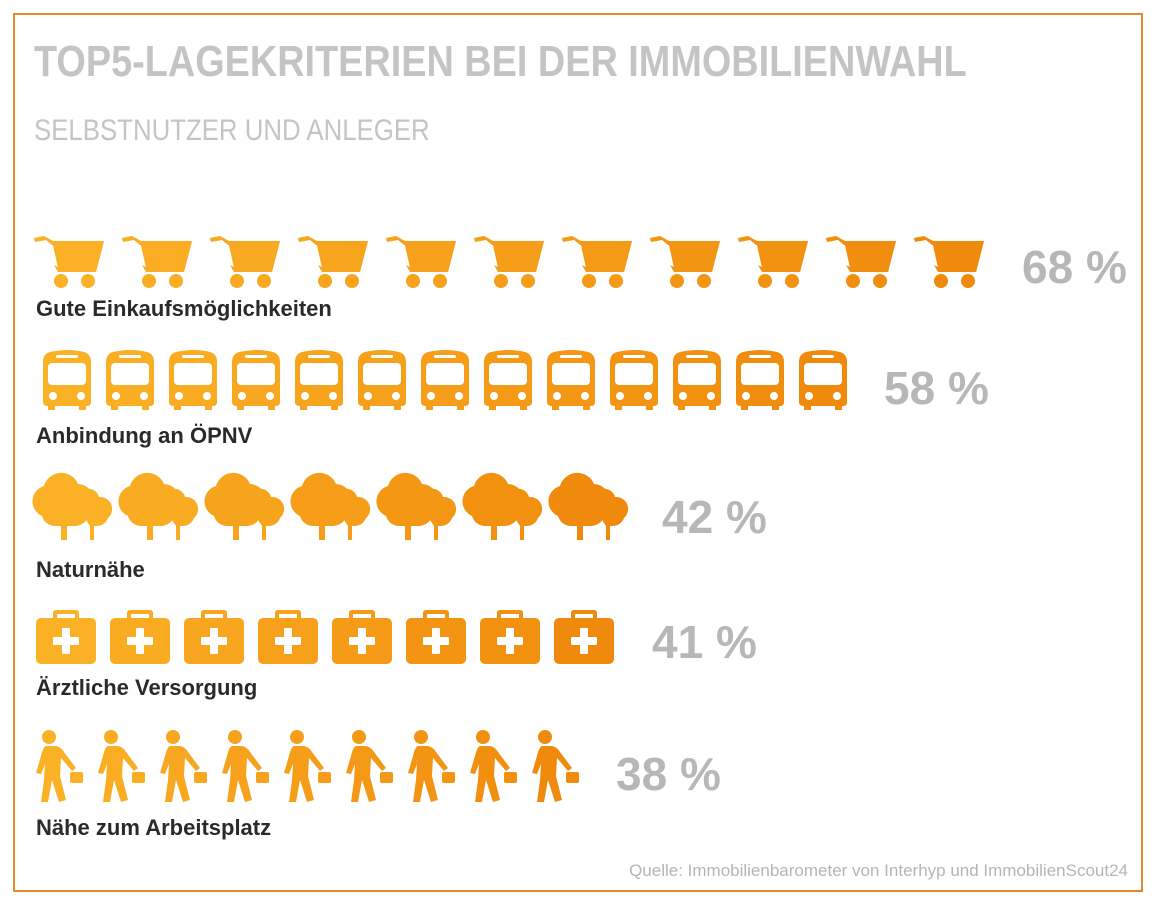  I want to click on chart-row: Gute Einkaufsmöglichkeiten 68 %, so click(580, 278).